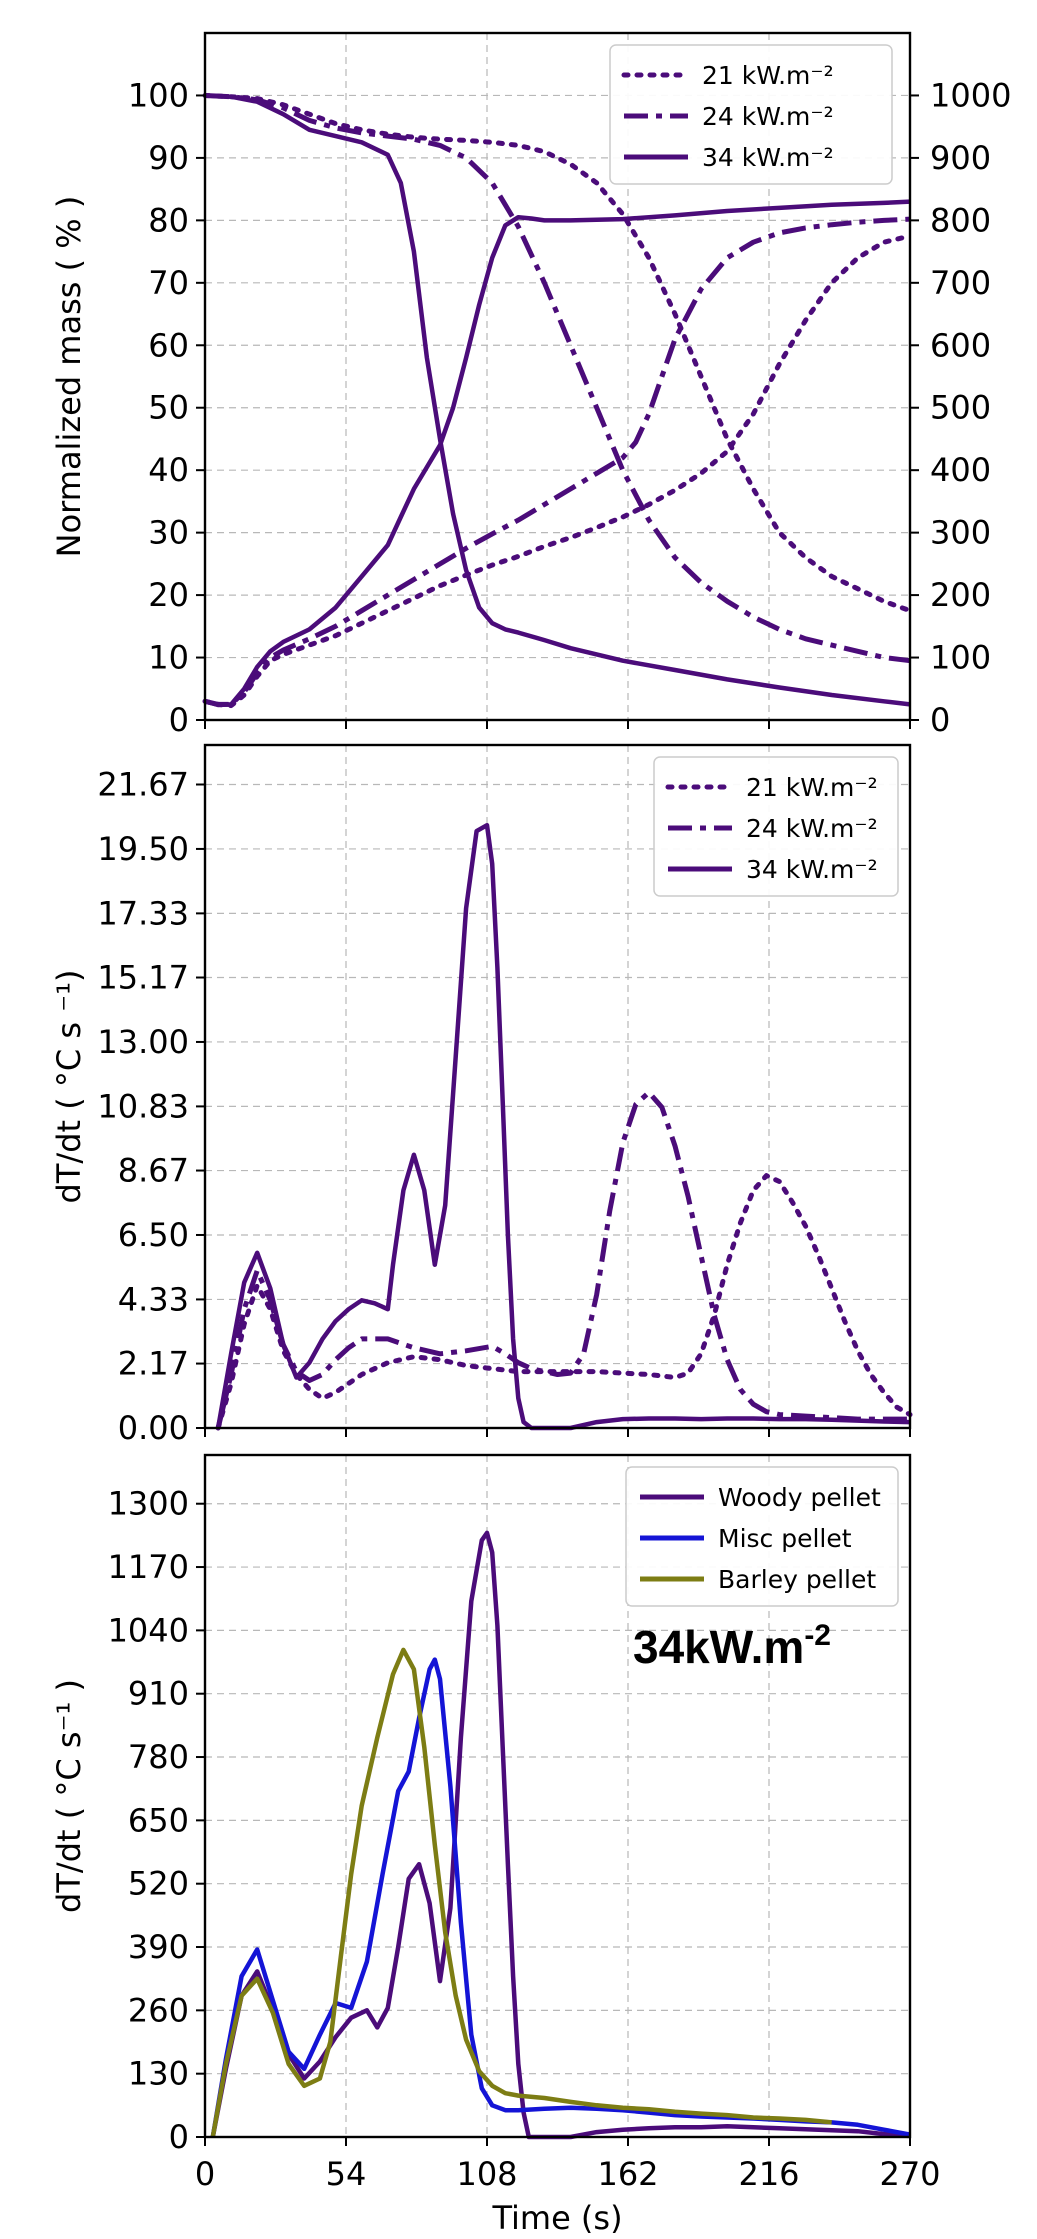 The height and width of the screenshot is (2239, 1037). What do you see at coordinates (153, 1428) in the screenshot?
I see `y-tick-label: 0.00` at bounding box center [153, 1428].